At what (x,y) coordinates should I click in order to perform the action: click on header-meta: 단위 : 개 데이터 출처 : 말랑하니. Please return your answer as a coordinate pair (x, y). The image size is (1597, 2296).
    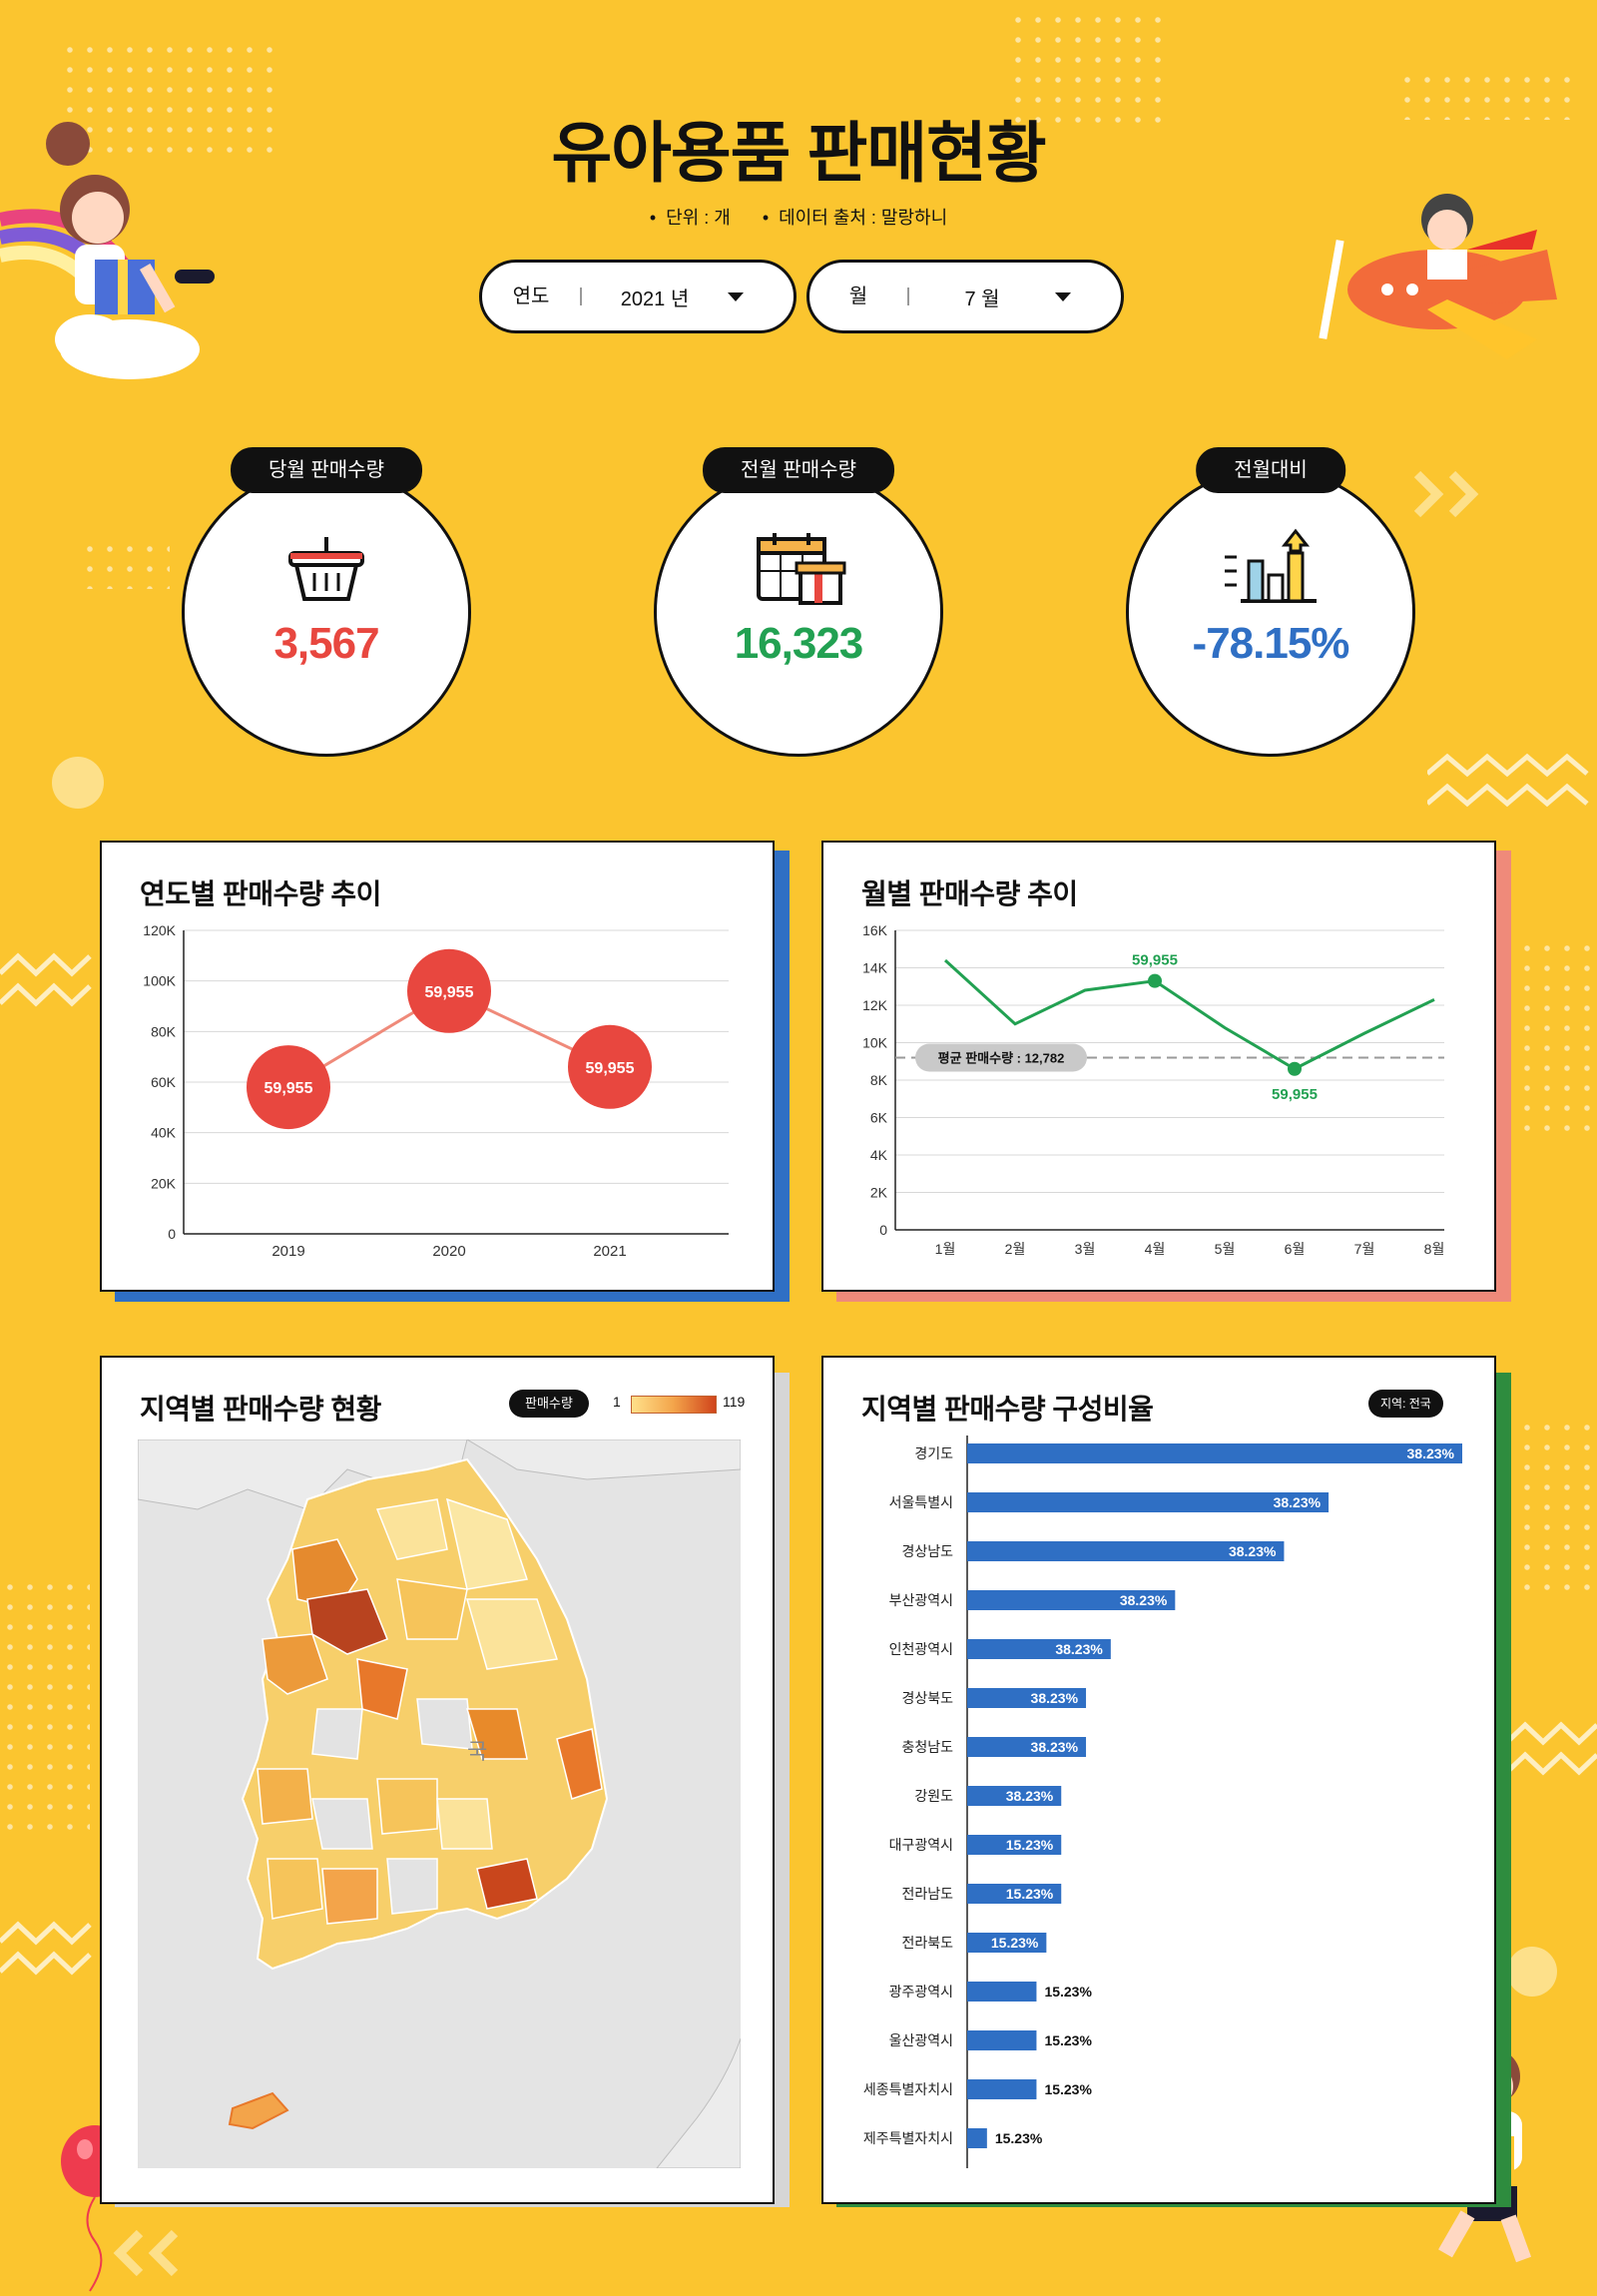
    Looking at the image, I should click on (798, 217).